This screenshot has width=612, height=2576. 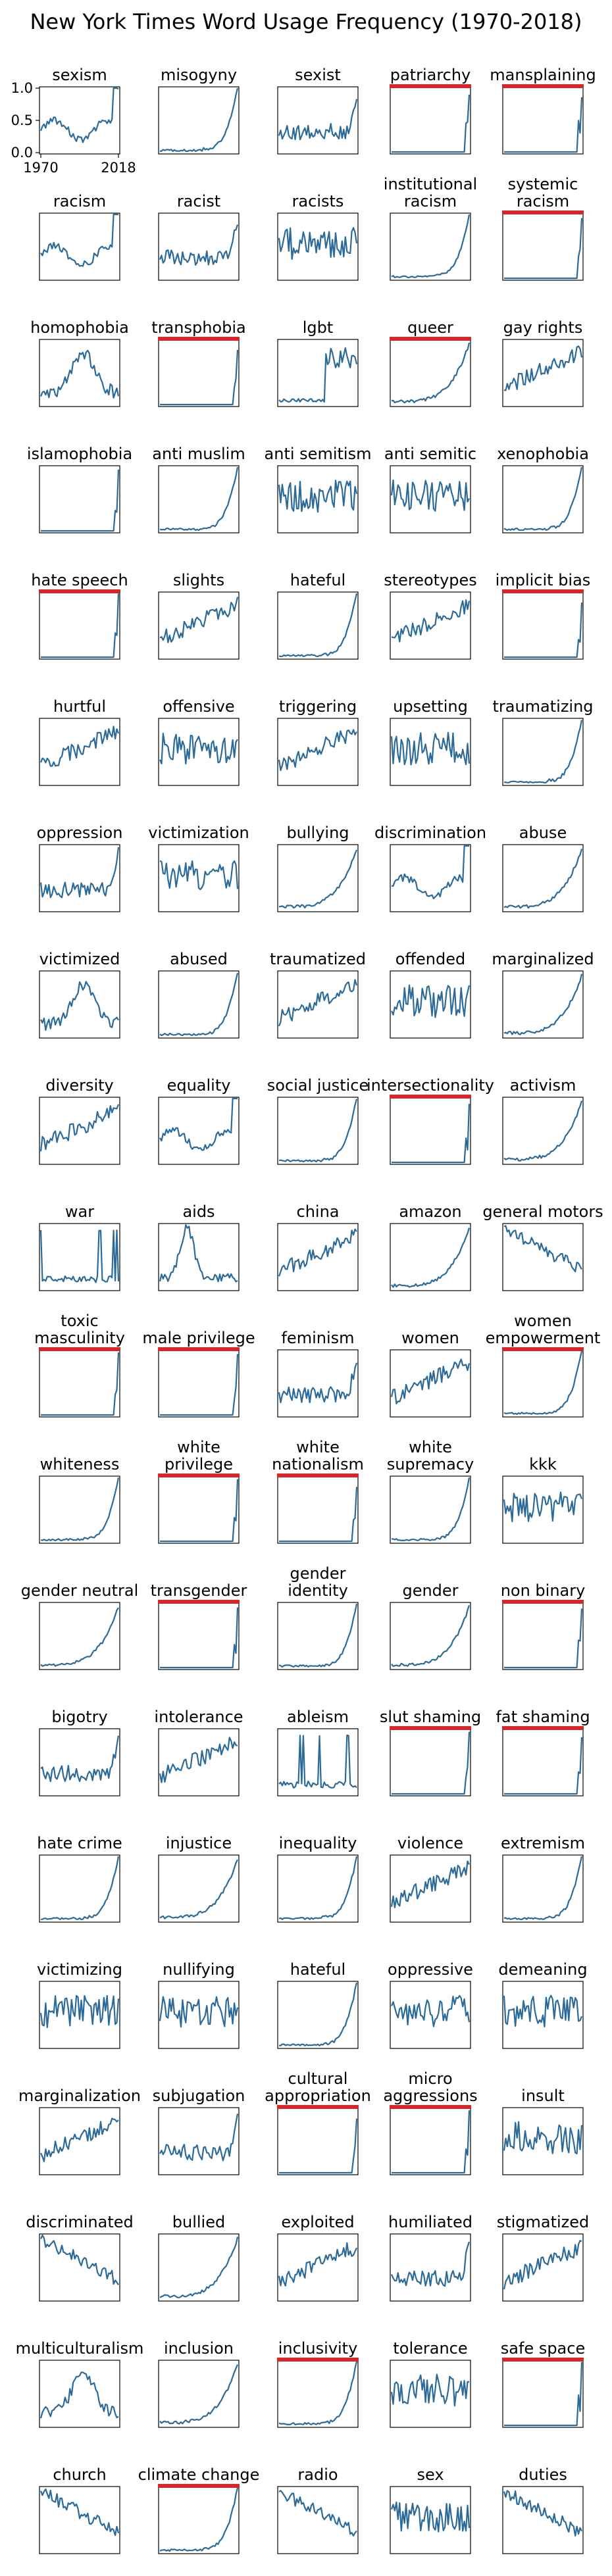 I want to click on panel-title: masculinity, so click(x=79, y=1338).